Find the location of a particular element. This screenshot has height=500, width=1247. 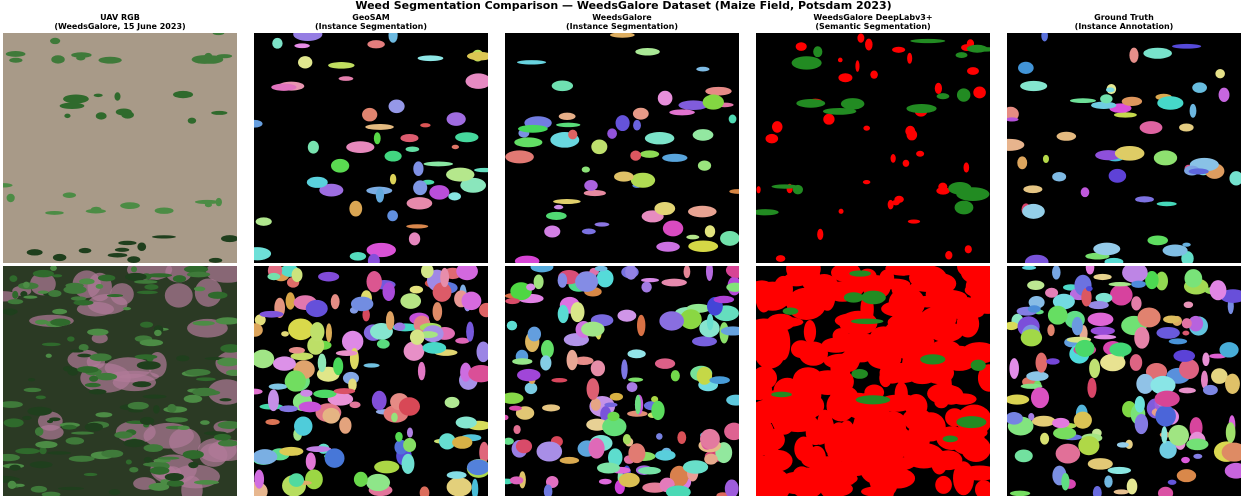

field-background is located at coordinates (120, 148).